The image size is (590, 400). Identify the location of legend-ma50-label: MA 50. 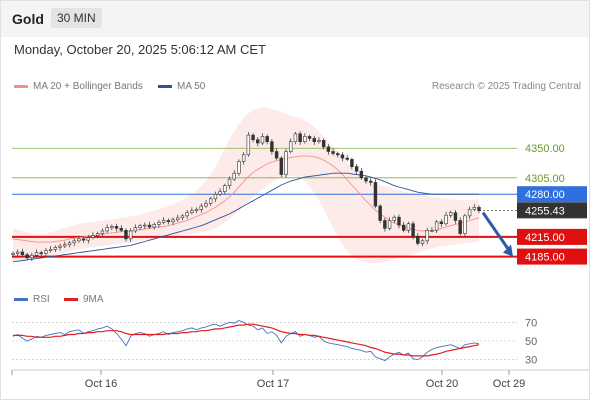
(191, 86).